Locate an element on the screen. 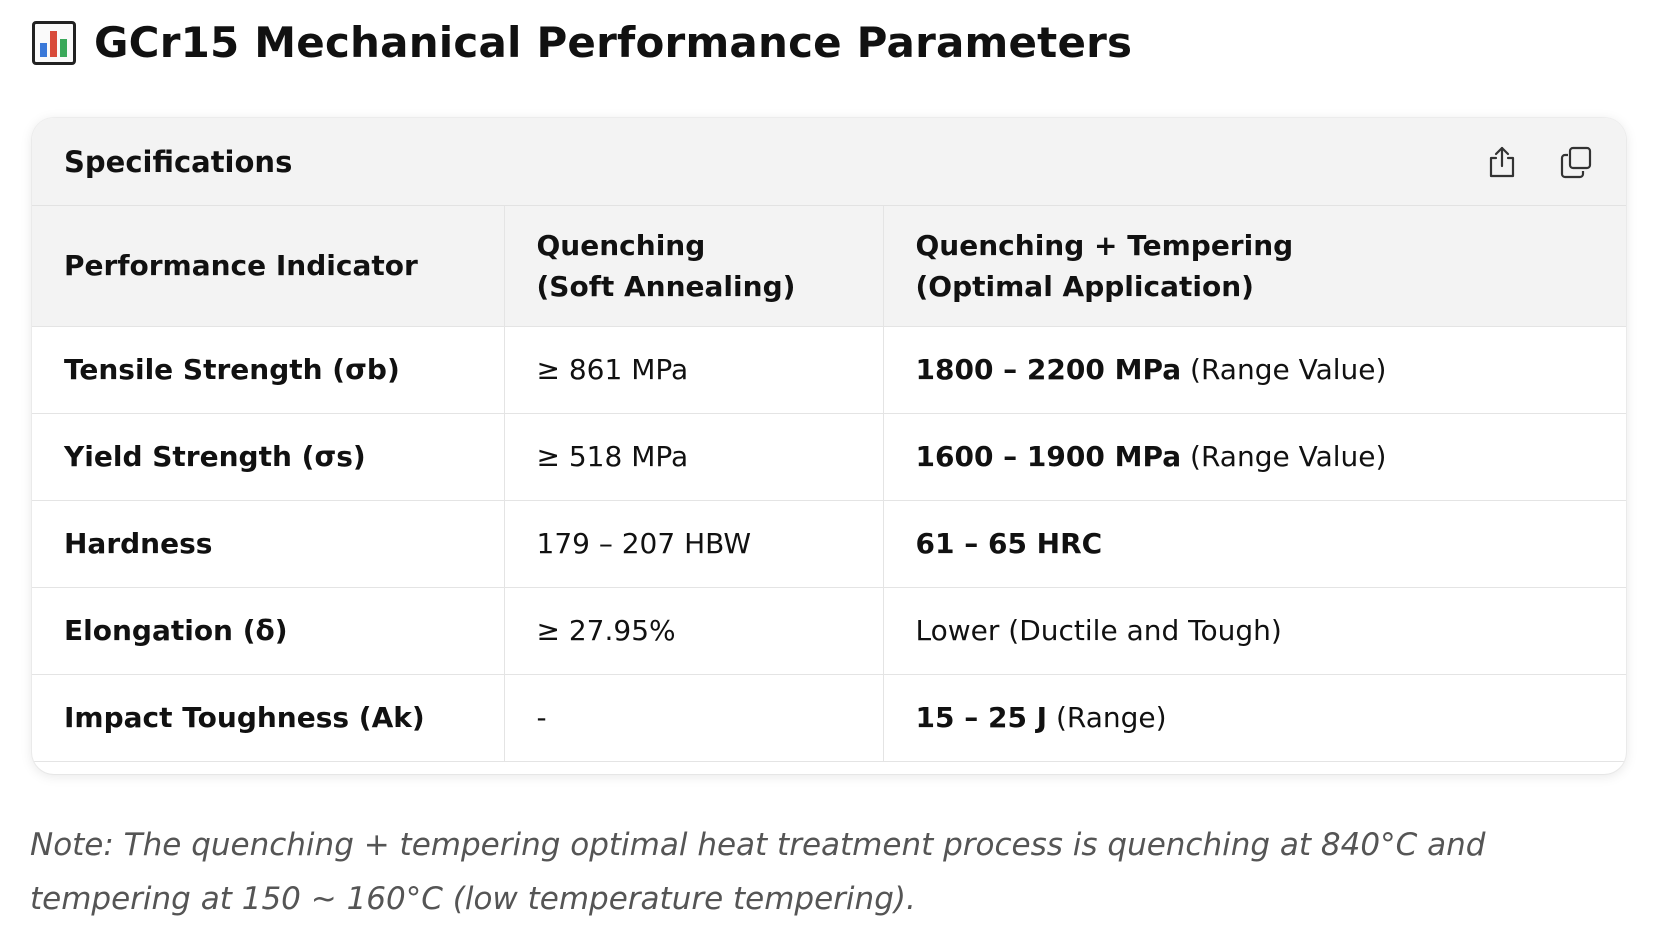 This screenshot has width=1663, height=946. card-actions is located at coordinates (1539, 162).